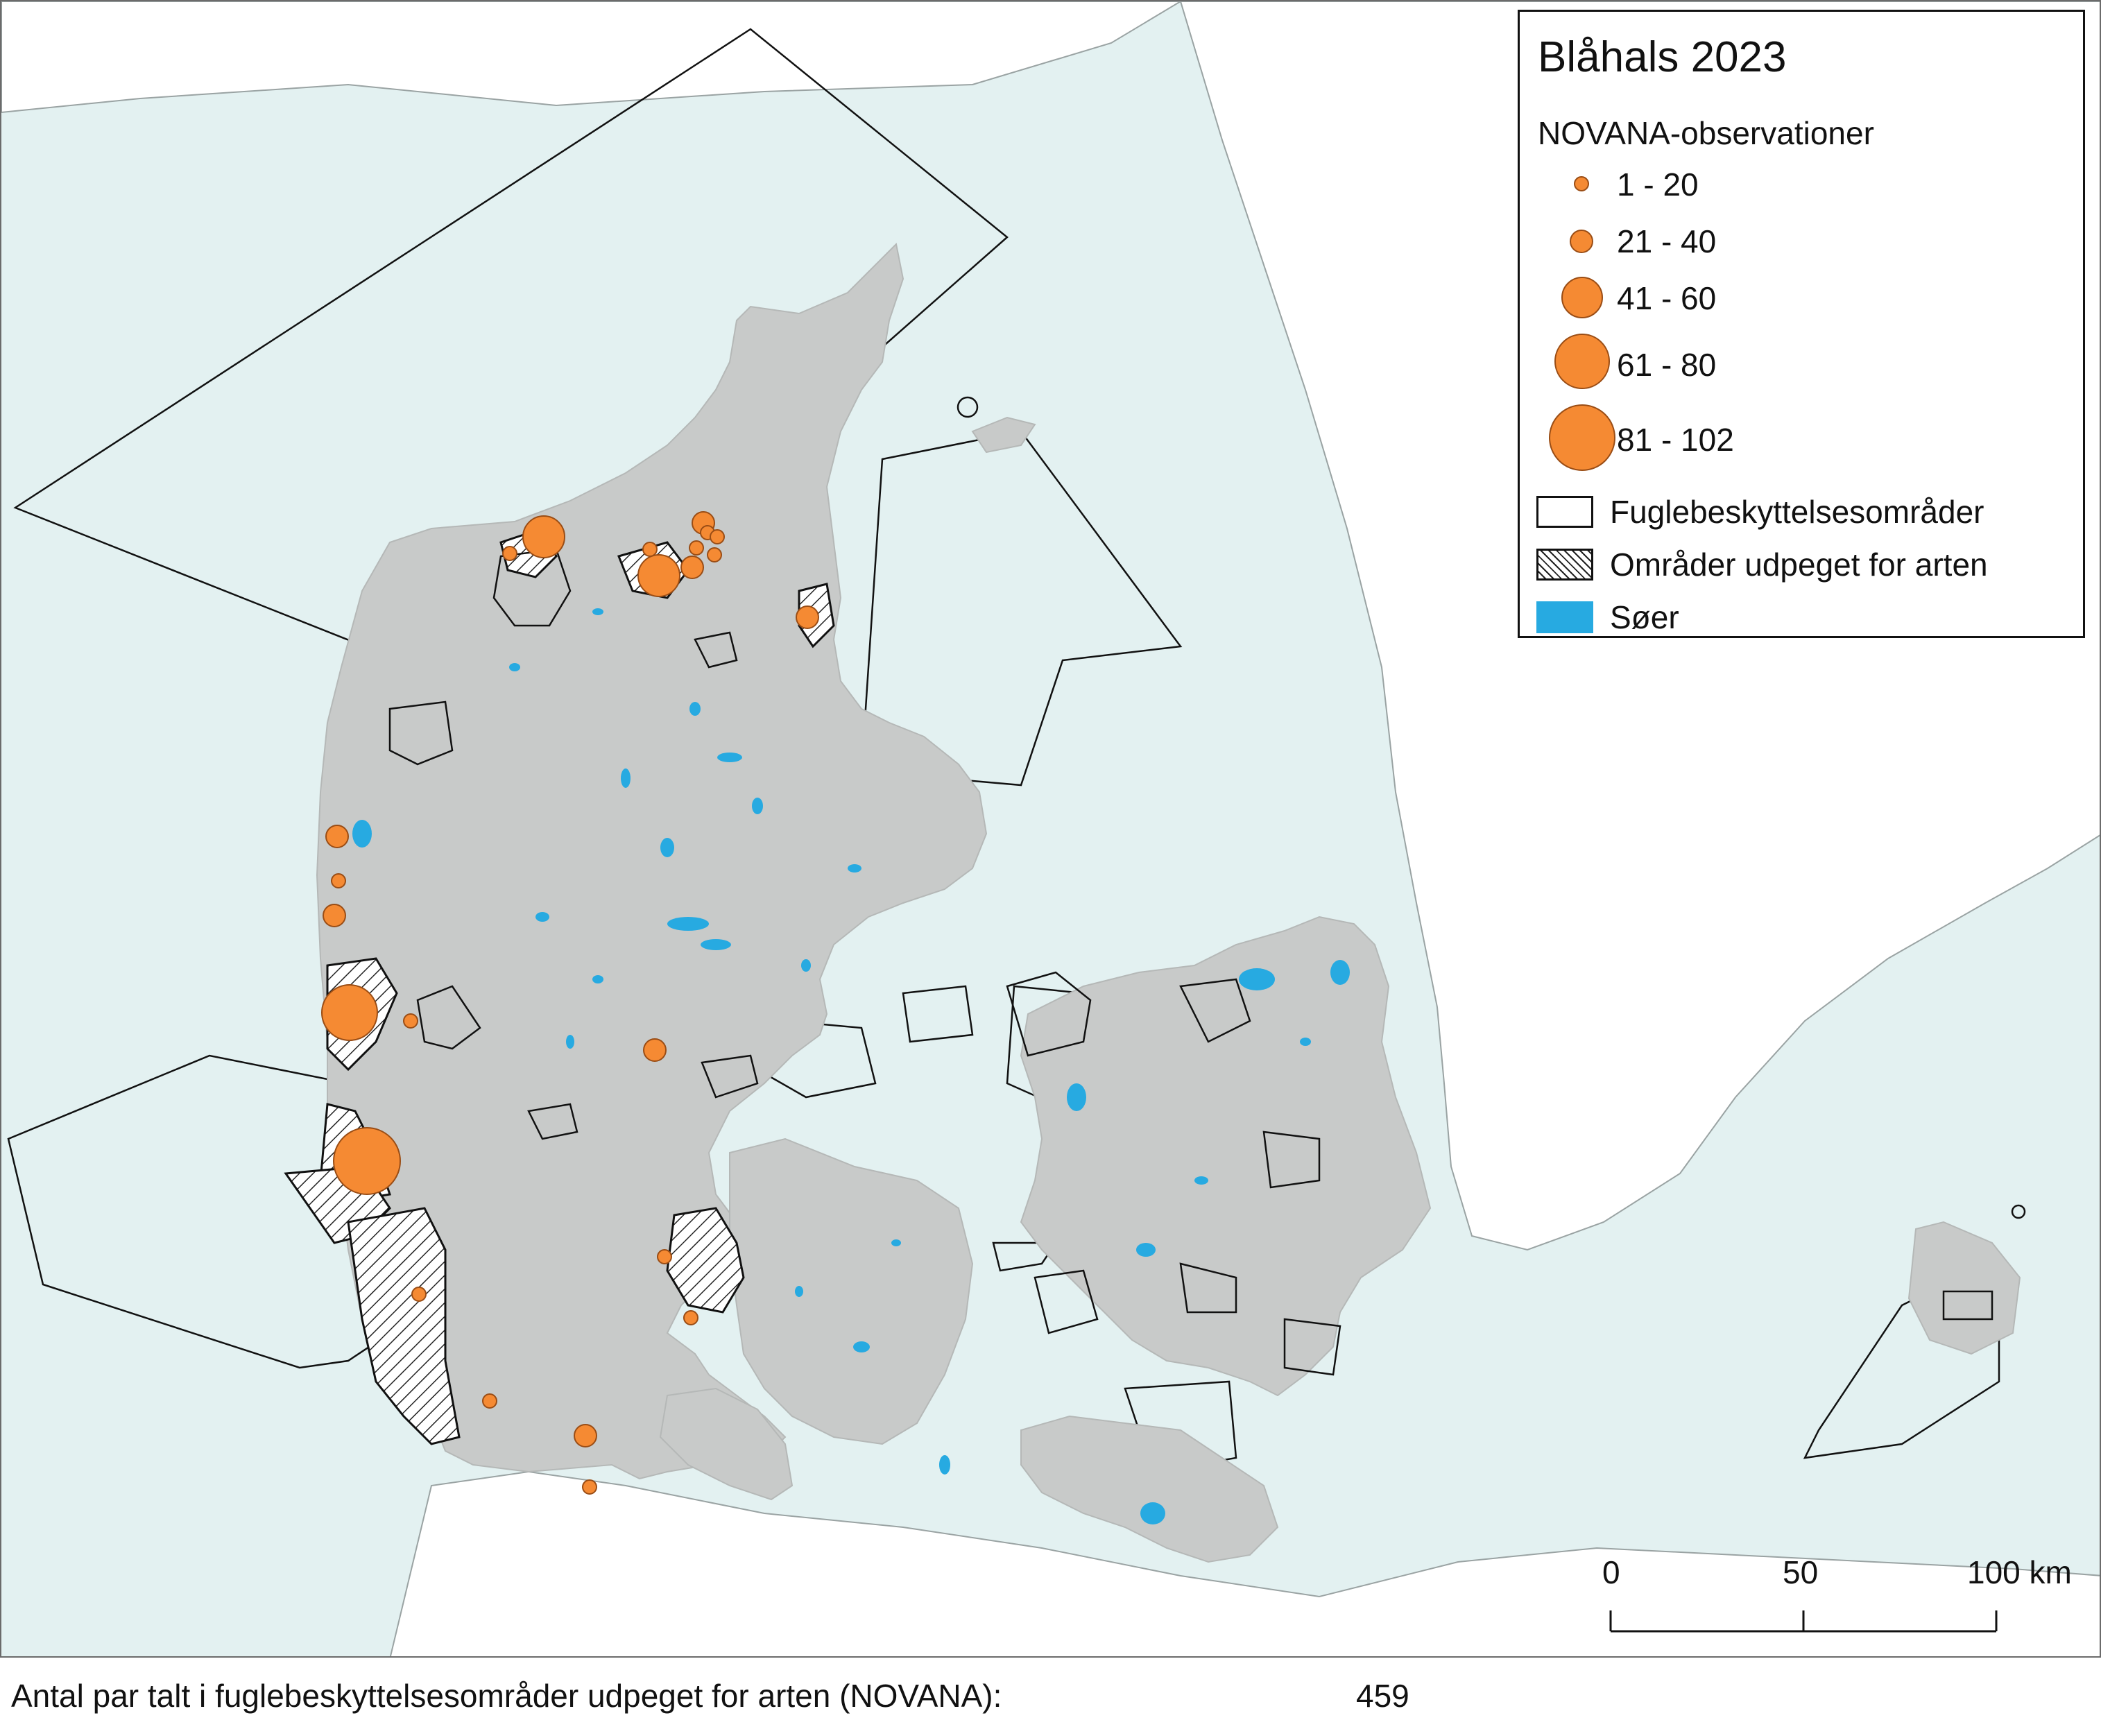 This screenshot has height=1736, width=2101. What do you see at coordinates (1803, 1621) in the screenshot?
I see `scale-bar-graphic` at bounding box center [1803, 1621].